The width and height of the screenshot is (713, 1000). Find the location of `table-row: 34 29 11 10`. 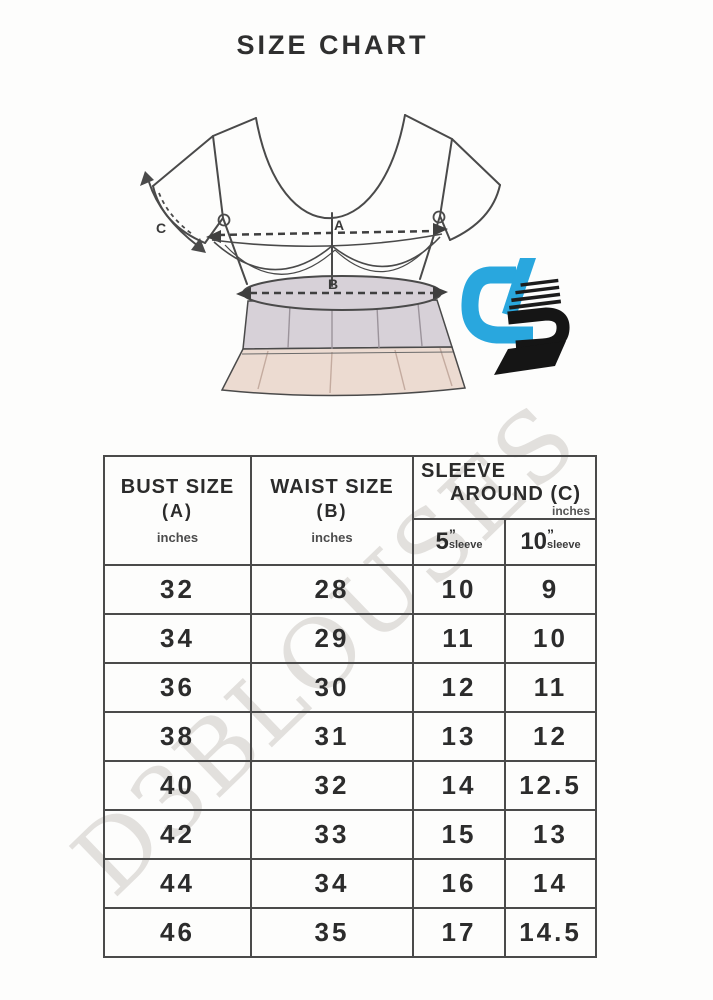

table-row: 34 29 11 10 is located at coordinates (350, 638).